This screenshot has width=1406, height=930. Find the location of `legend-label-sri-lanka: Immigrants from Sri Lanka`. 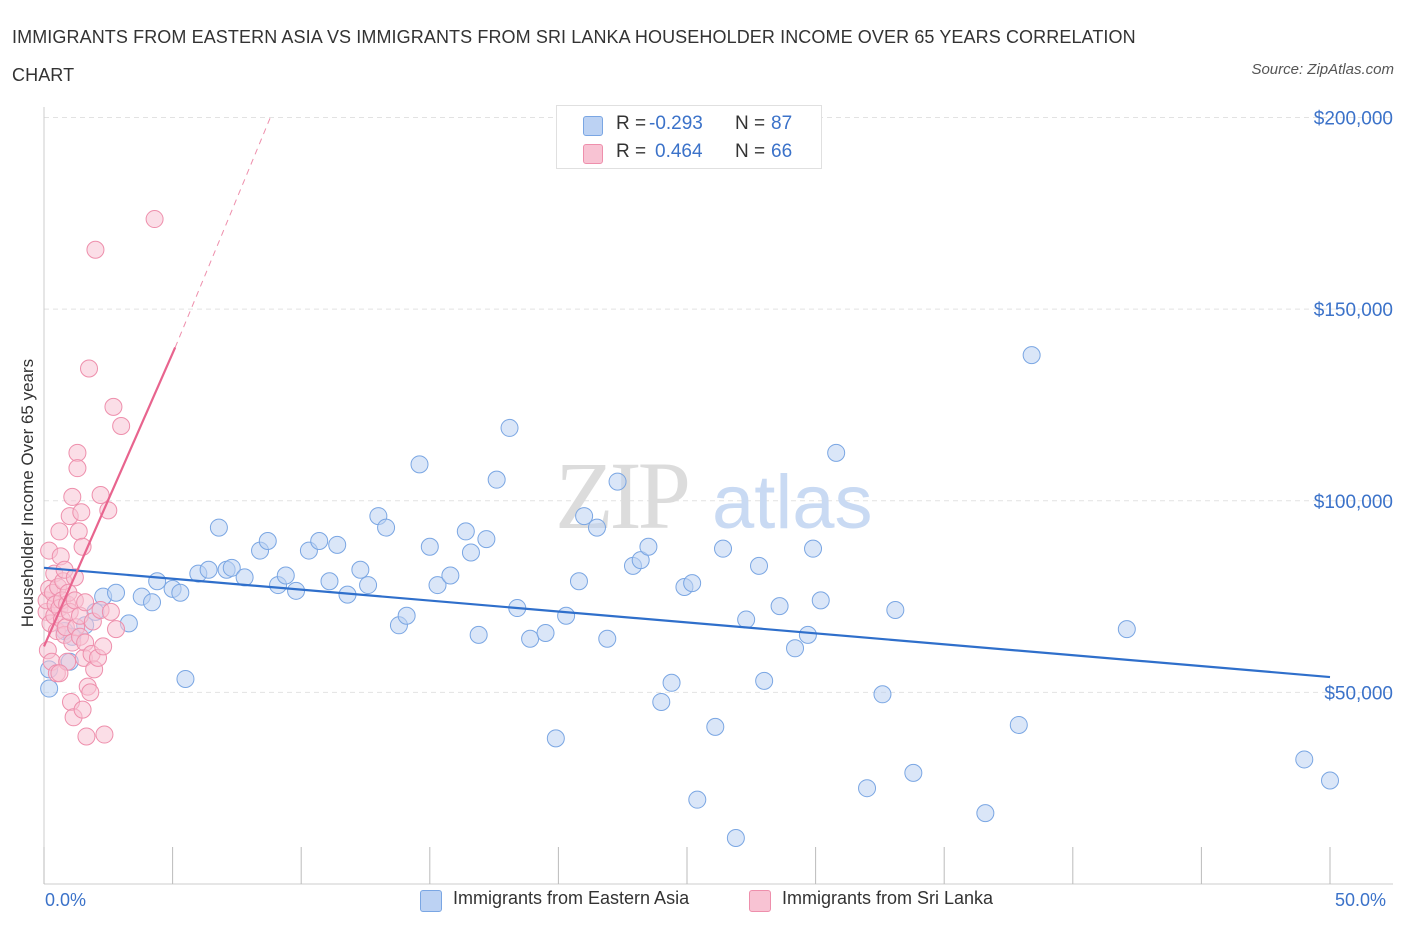

legend-label-sri-lanka: Immigrants from Sri Lanka is located at coordinates (888, 898).